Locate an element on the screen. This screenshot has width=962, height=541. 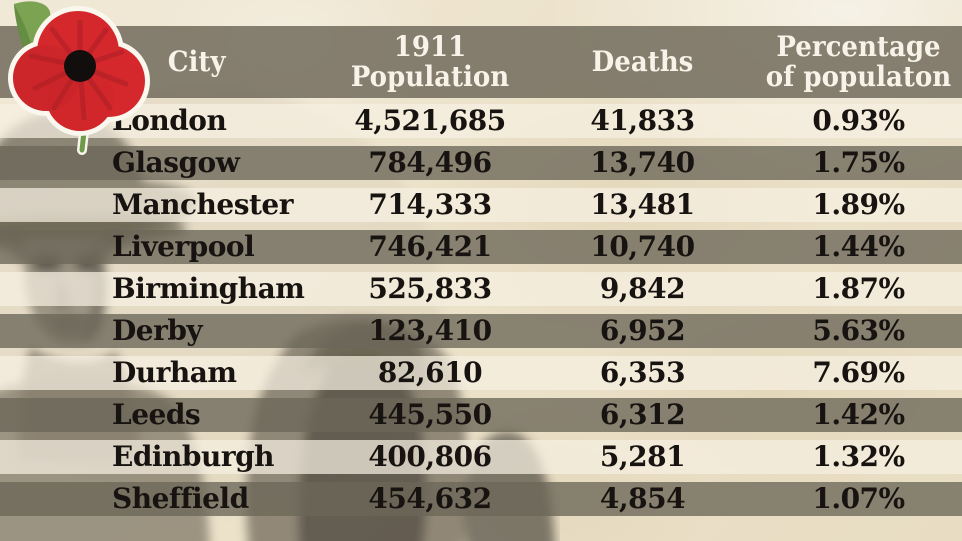
column-header-city: City is located at coordinates (196, 61).